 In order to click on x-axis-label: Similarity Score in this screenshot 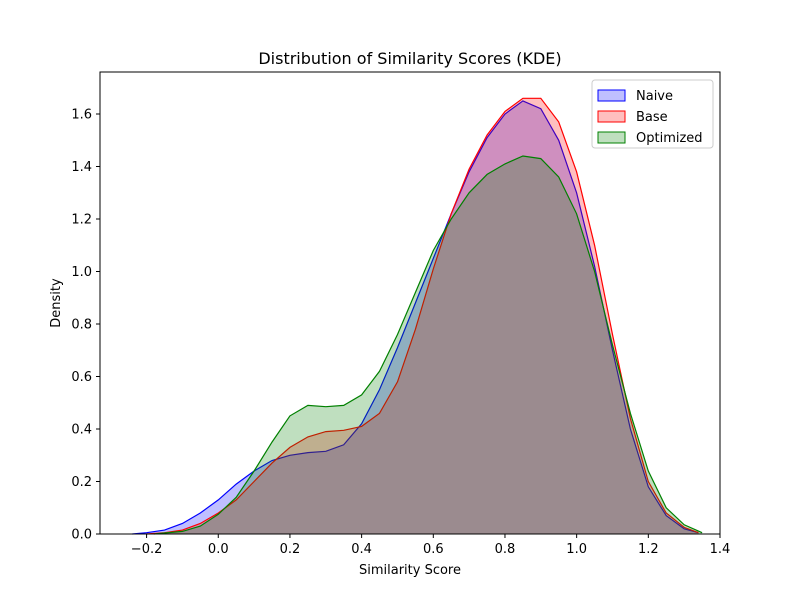, I will do `click(410, 570)`.